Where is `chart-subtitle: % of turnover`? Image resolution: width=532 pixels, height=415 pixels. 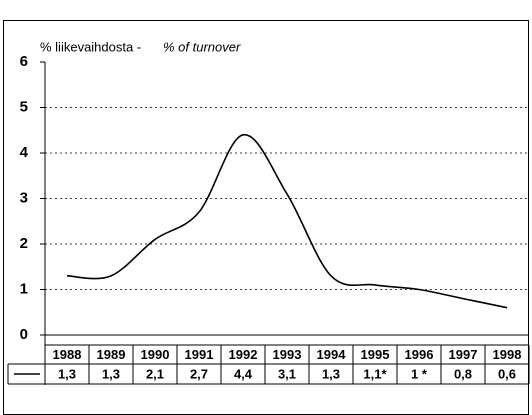
chart-subtitle: % of turnover is located at coordinates (202, 46).